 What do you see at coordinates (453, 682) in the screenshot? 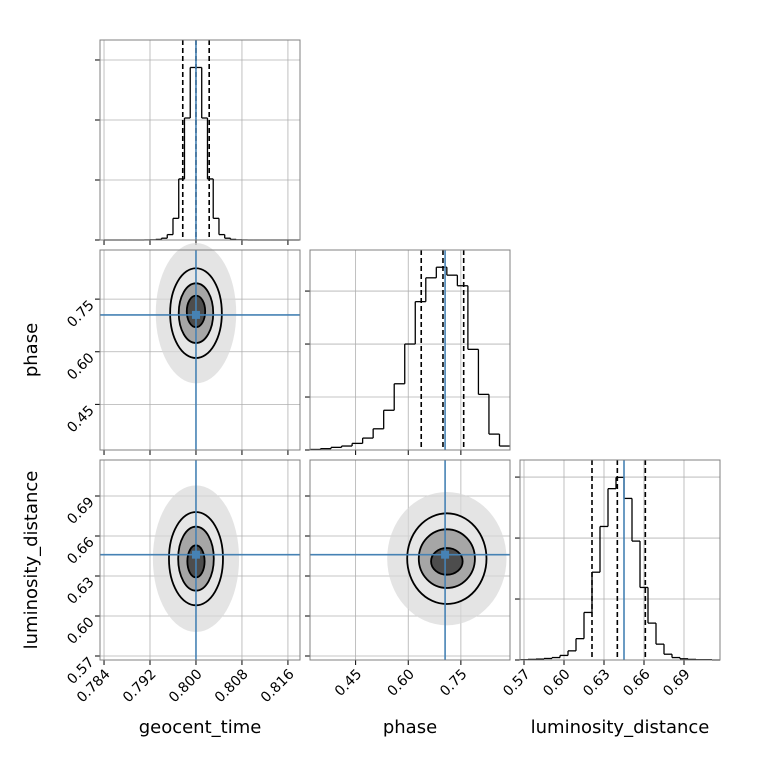
I see `x-tick-label: 0.75` at bounding box center [453, 682].